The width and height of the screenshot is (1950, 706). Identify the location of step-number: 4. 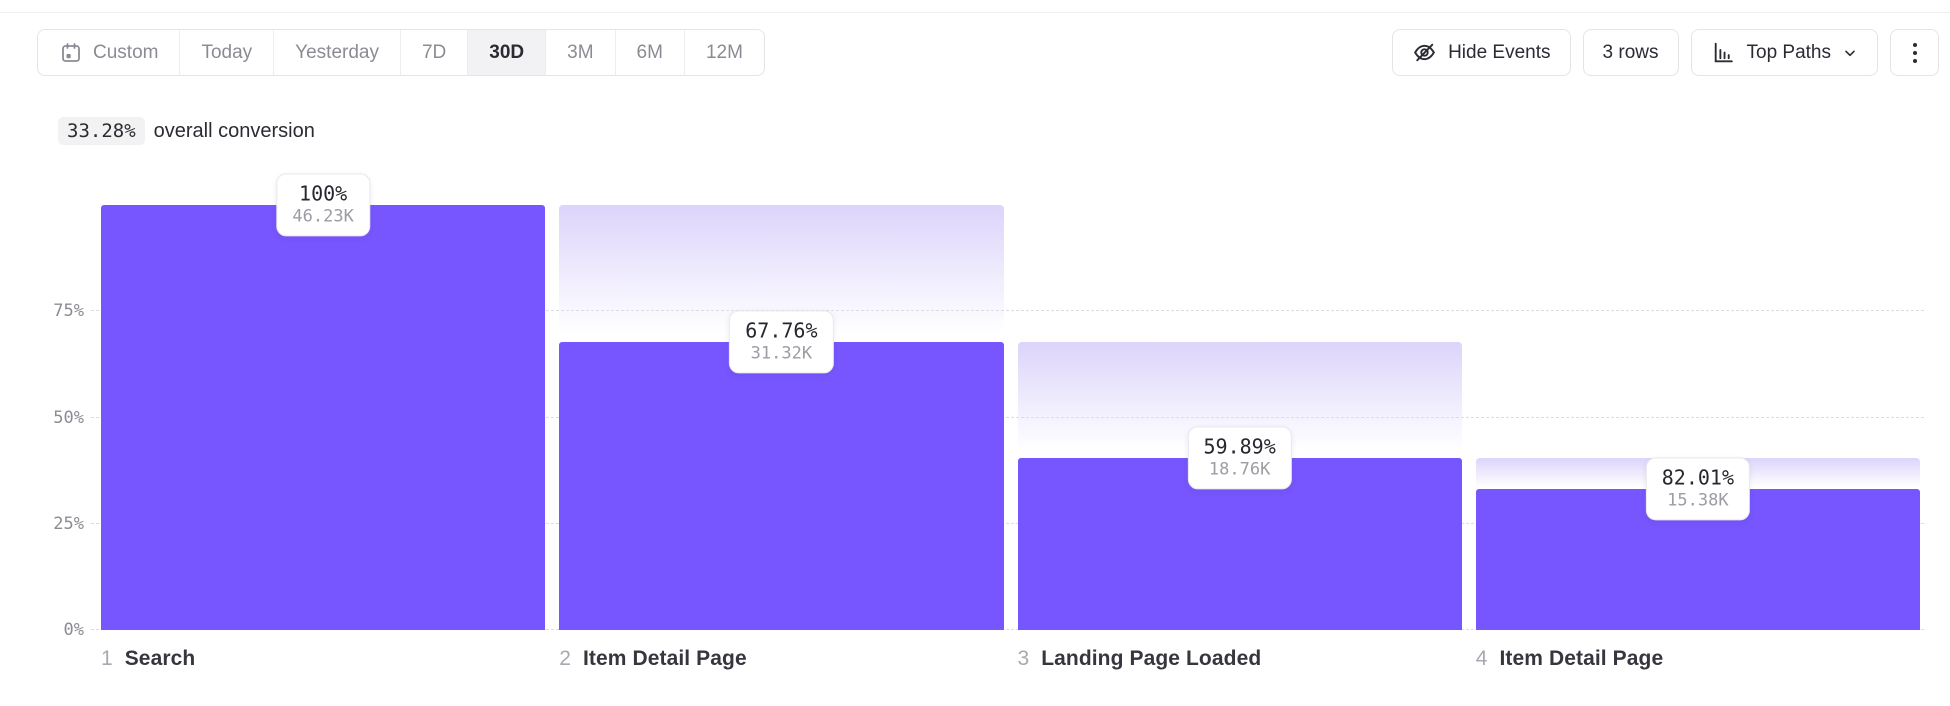
(1481, 658).